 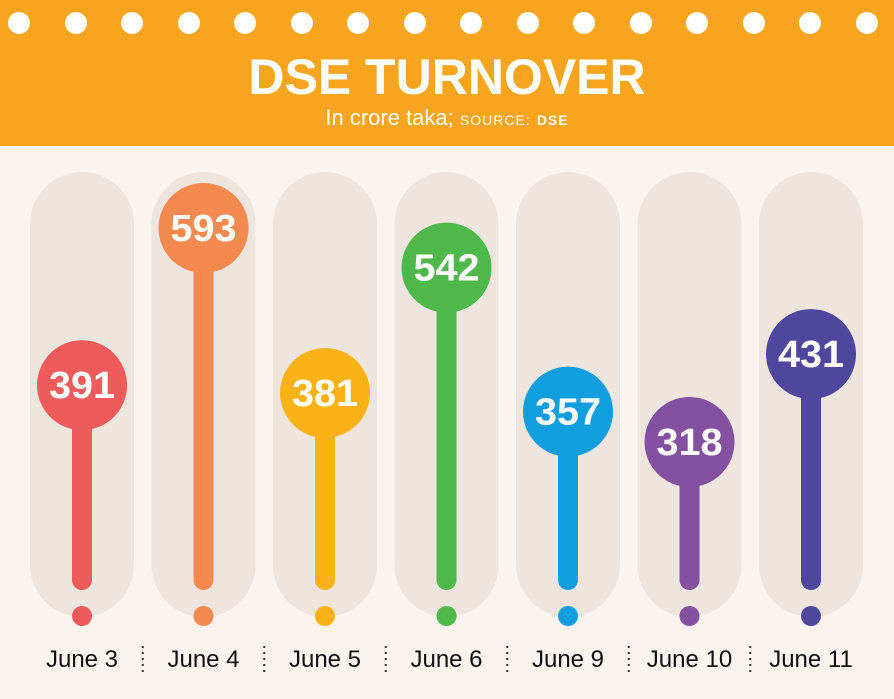 I want to click on value-label: 318, so click(x=690, y=443).